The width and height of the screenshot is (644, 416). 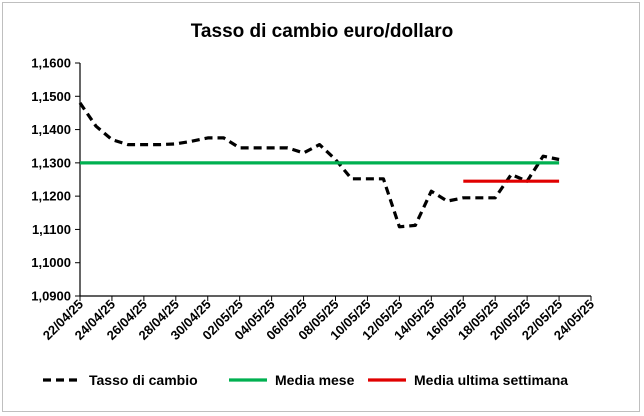 What do you see at coordinates (491, 380) in the screenshot?
I see `legend-label-2: Media ultima settimana` at bounding box center [491, 380].